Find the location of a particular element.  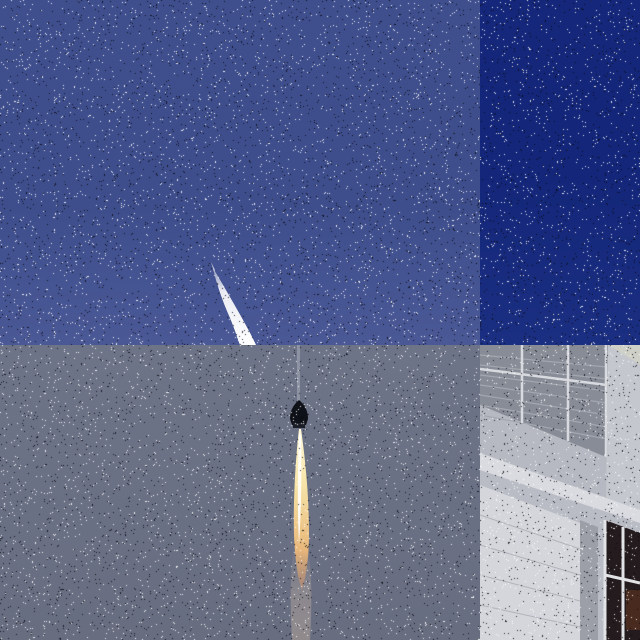

noise-overlay is located at coordinates (560, 172).